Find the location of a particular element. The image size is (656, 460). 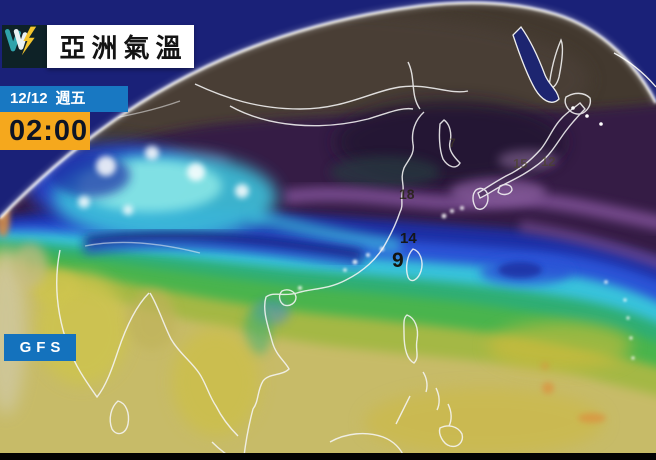

page-title-box: 亞洲氣溫 is located at coordinates (120, 46).